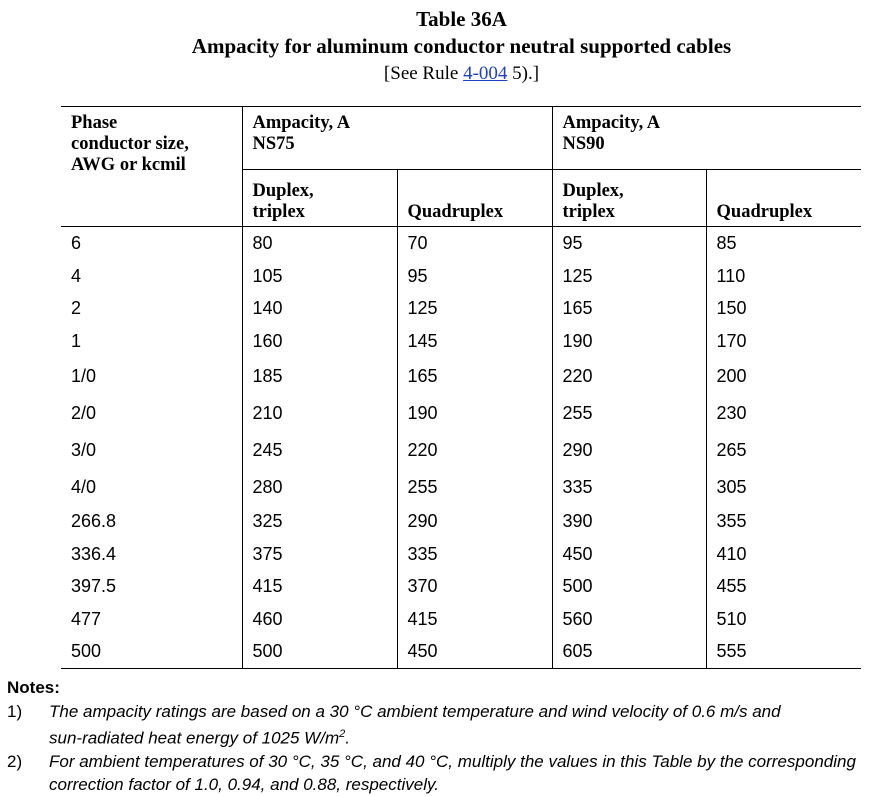 The width and height of the screenshot is (895, 796). Describe the element at coordinates (629, 308) in the screenshot. I see `ns90-duplex-triplex-cell: 165` at that location.